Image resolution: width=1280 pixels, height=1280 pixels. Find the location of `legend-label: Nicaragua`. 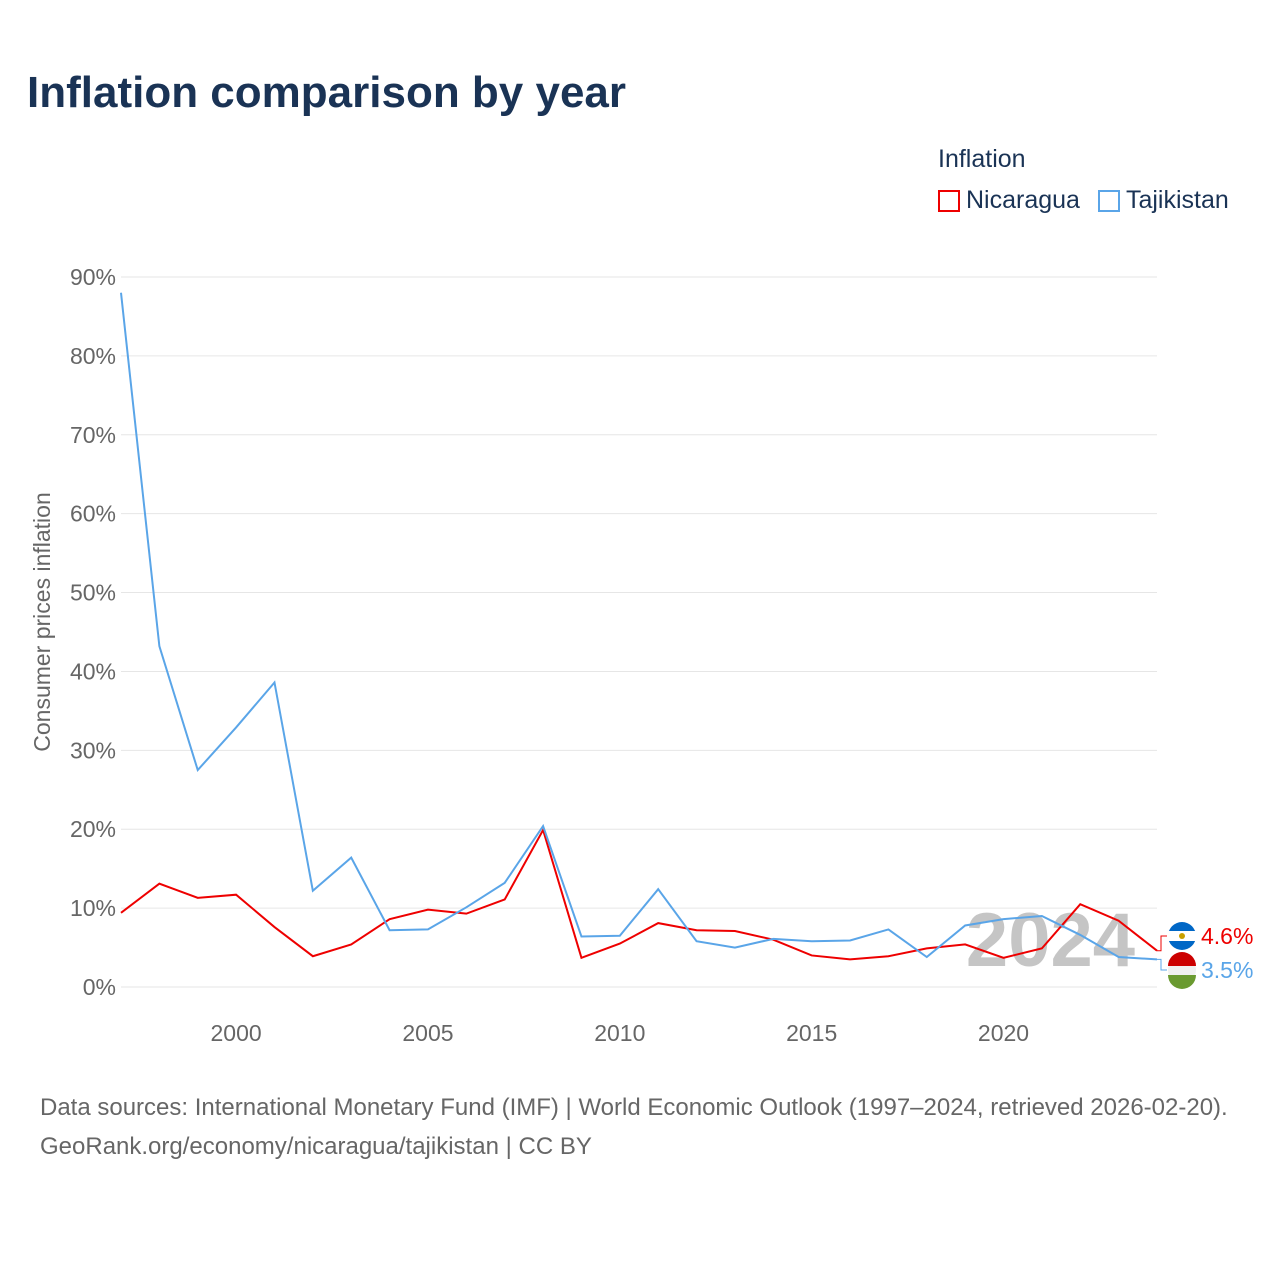

legend-label: Nicaragua is located at coordinates (1023, 200).